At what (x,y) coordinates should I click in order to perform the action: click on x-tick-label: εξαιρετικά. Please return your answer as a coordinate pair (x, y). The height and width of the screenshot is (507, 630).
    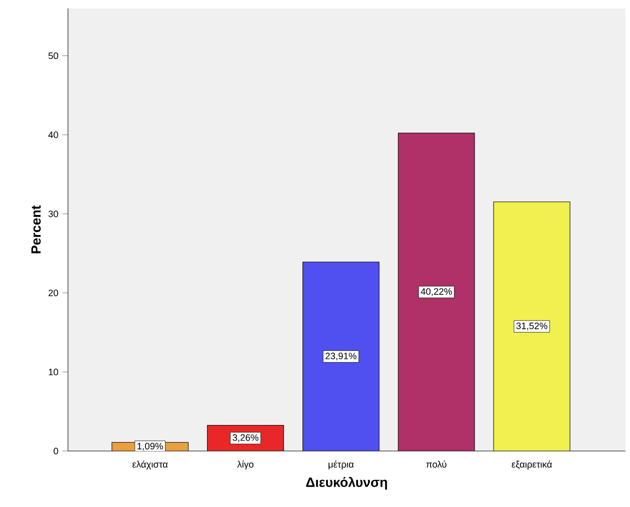
    Looking at the image, I should click on (532, 465).